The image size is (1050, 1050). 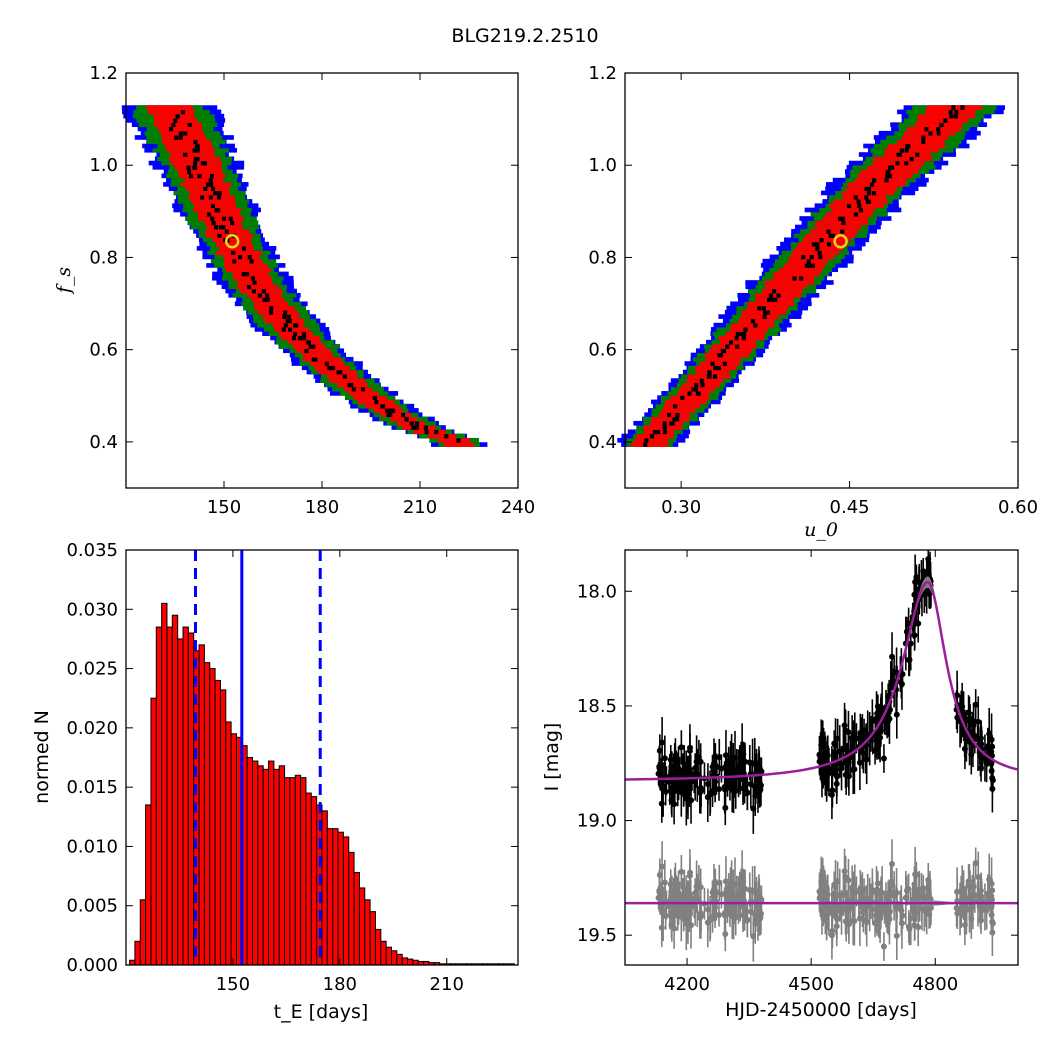 What do you see at coordinates (821, 680) in the screenshot?
I see `model-curve` at bounding box center [821, 680].